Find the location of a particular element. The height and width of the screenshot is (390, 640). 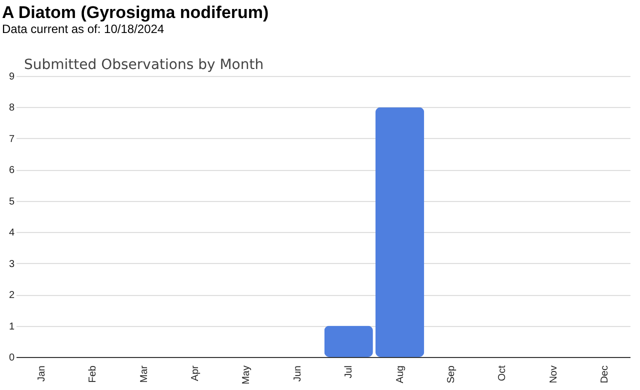

chart-subtitle: Data current as of: 10/18/2024 is located at coordinates (83, 29).